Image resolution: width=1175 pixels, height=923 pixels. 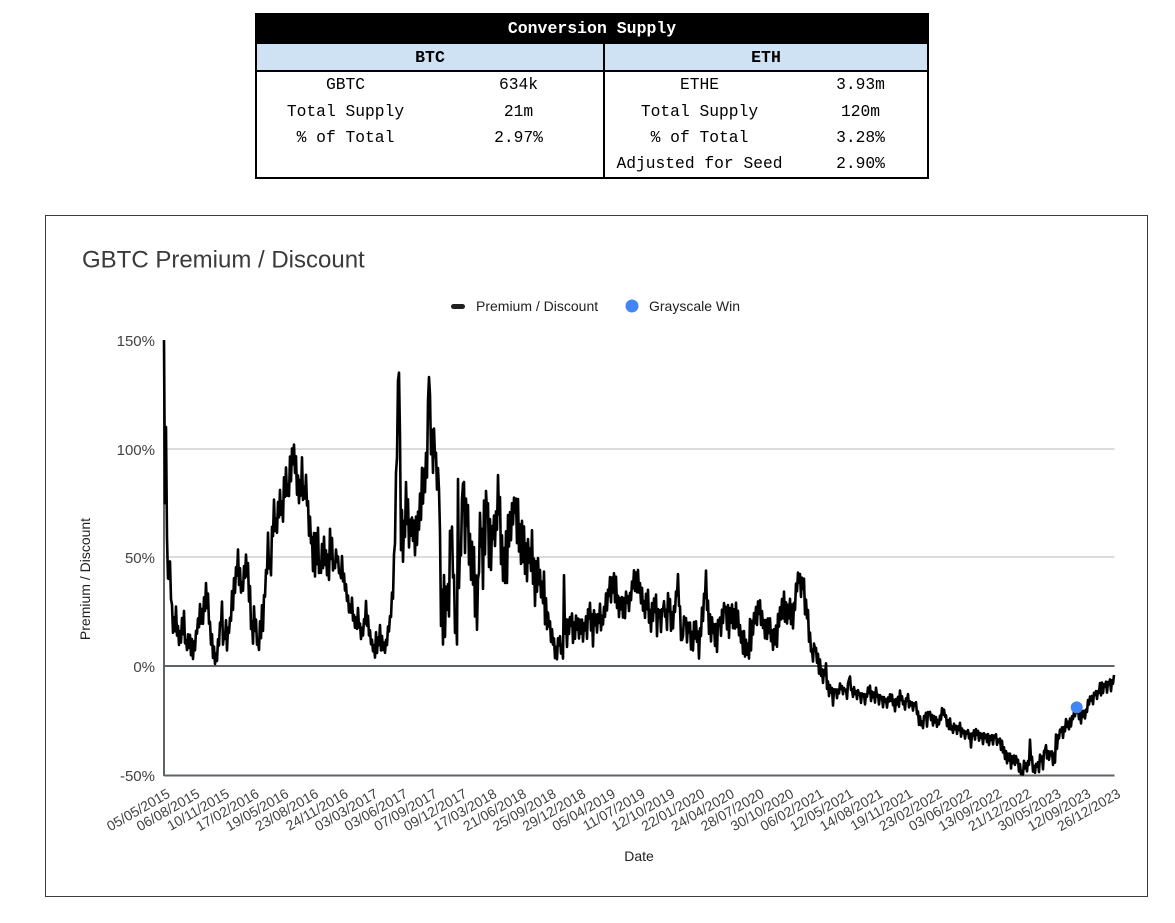 I want to click on svg-text: -50%, so click(x=137, y=776).